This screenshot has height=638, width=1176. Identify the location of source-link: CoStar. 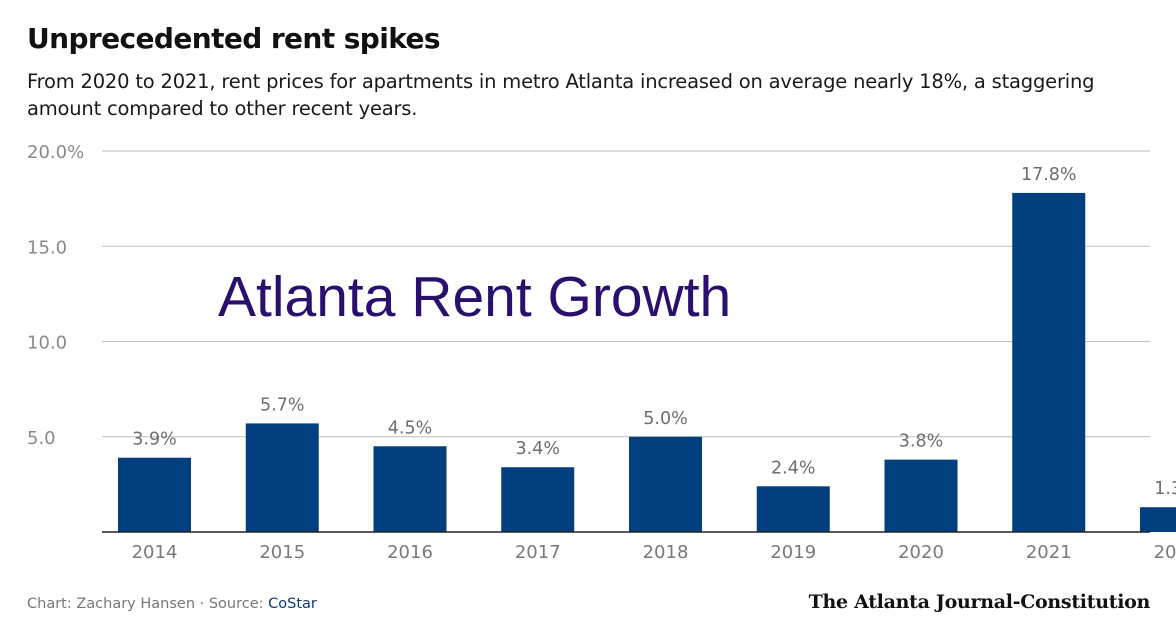
(292, 604).